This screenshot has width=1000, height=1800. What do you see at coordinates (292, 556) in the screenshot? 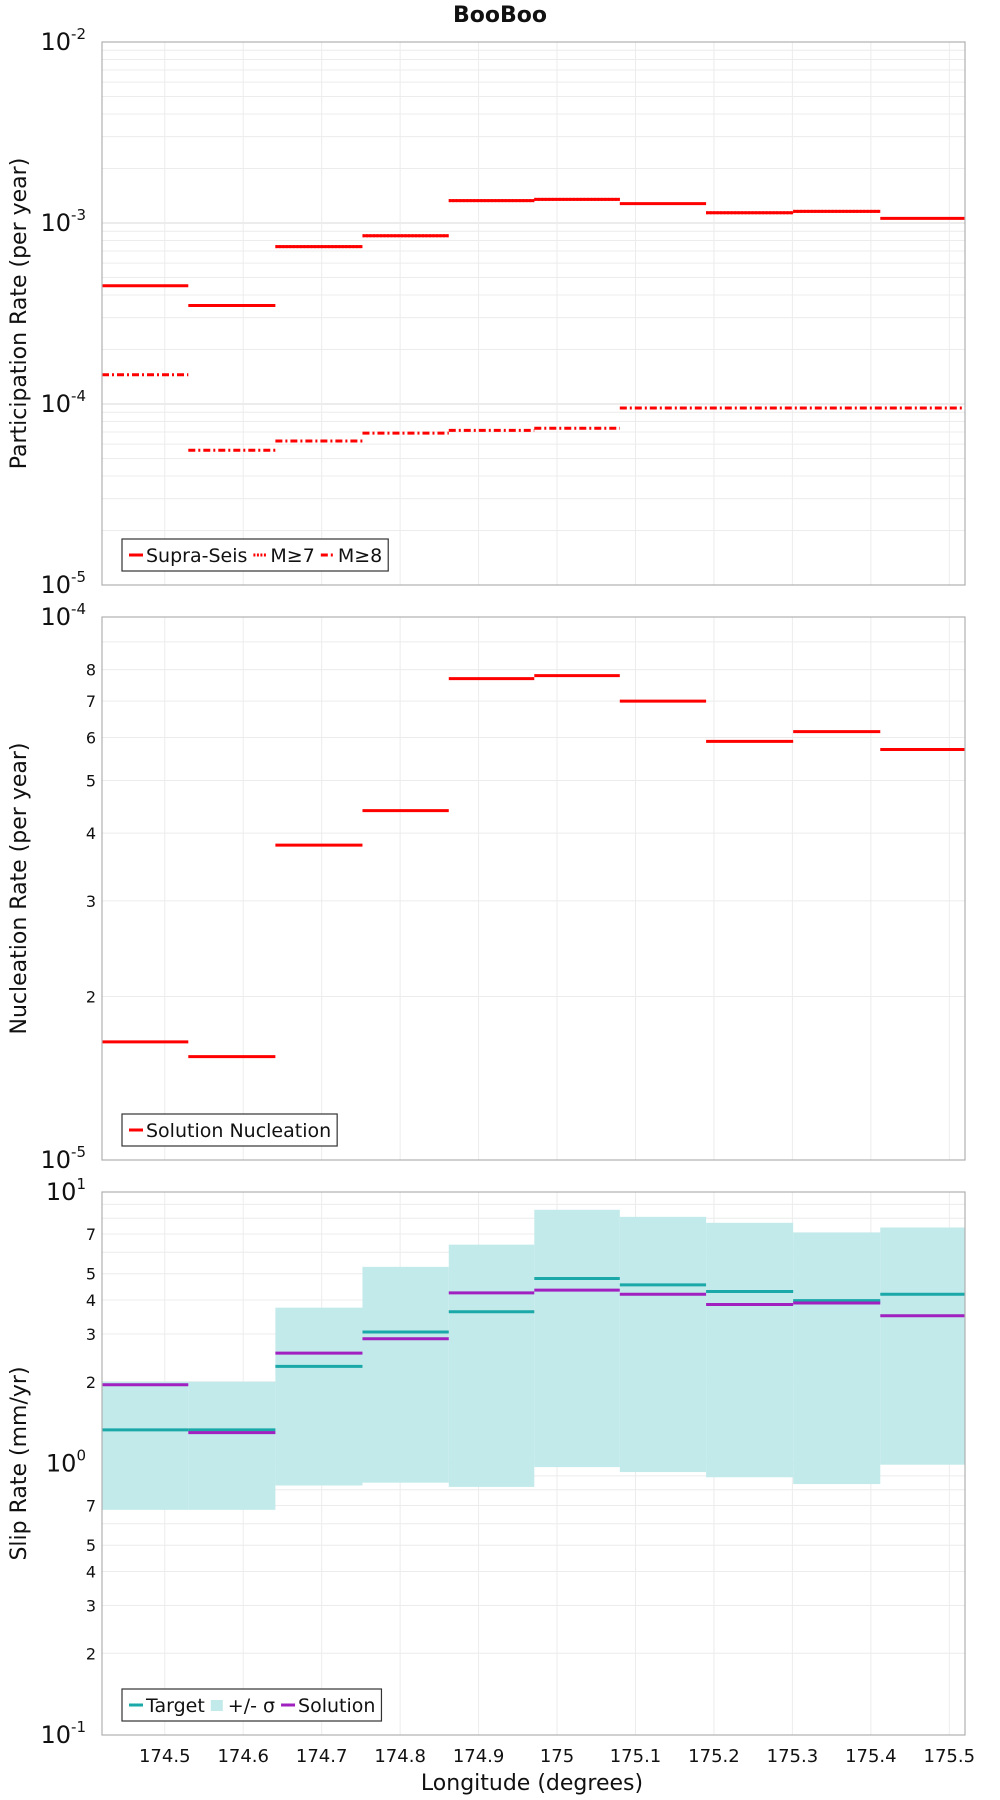
I see `legend-label: M≥7` at bounding box center [292, 556].